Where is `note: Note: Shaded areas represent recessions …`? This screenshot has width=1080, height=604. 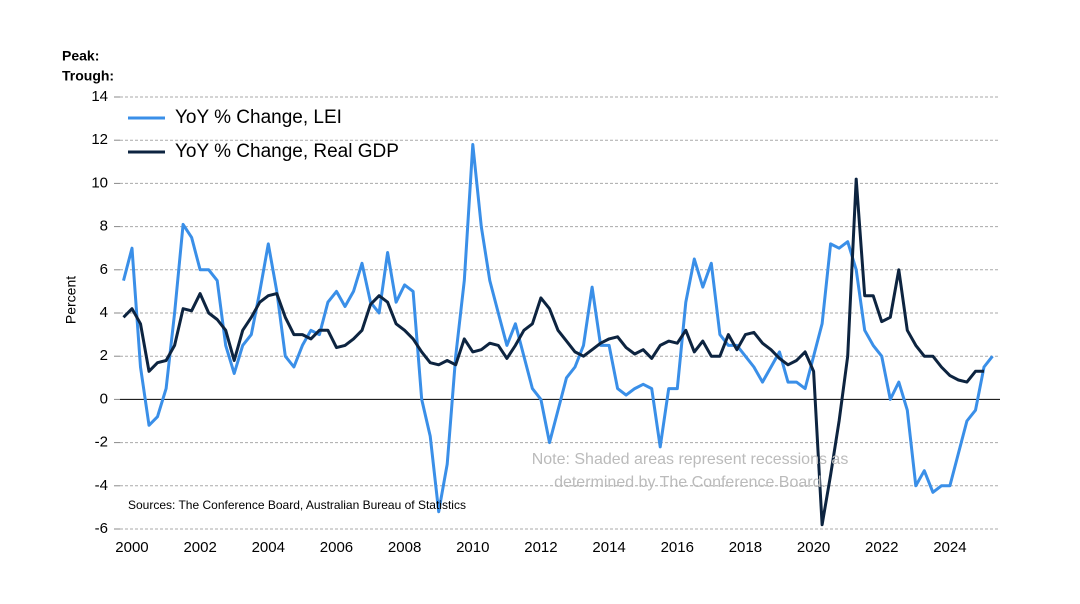
note: Note: Shaded areas represent recessions … is located at coordinates (690, 459).